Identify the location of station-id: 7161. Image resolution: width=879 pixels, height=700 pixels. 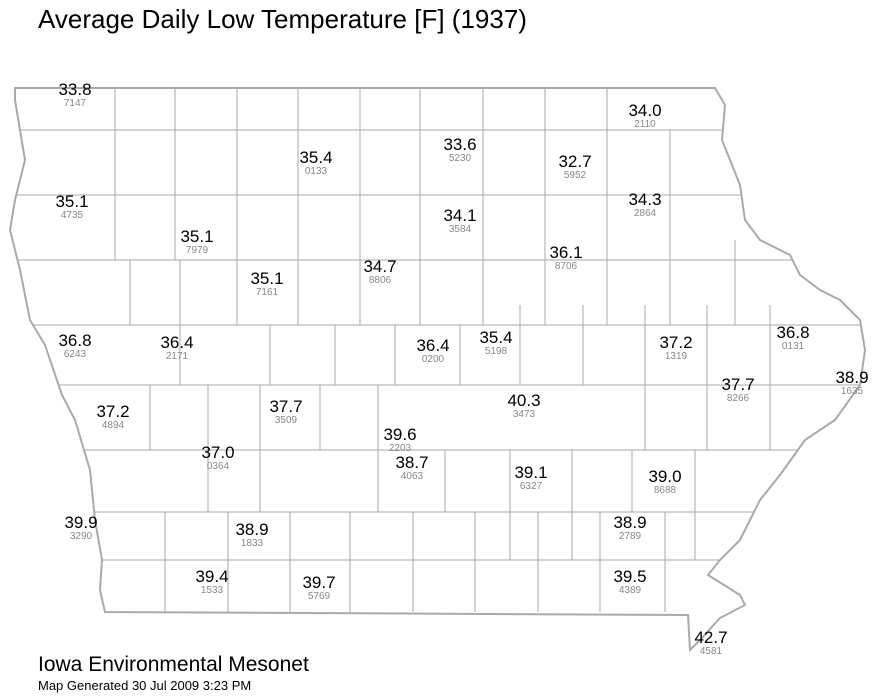
(267, 292).